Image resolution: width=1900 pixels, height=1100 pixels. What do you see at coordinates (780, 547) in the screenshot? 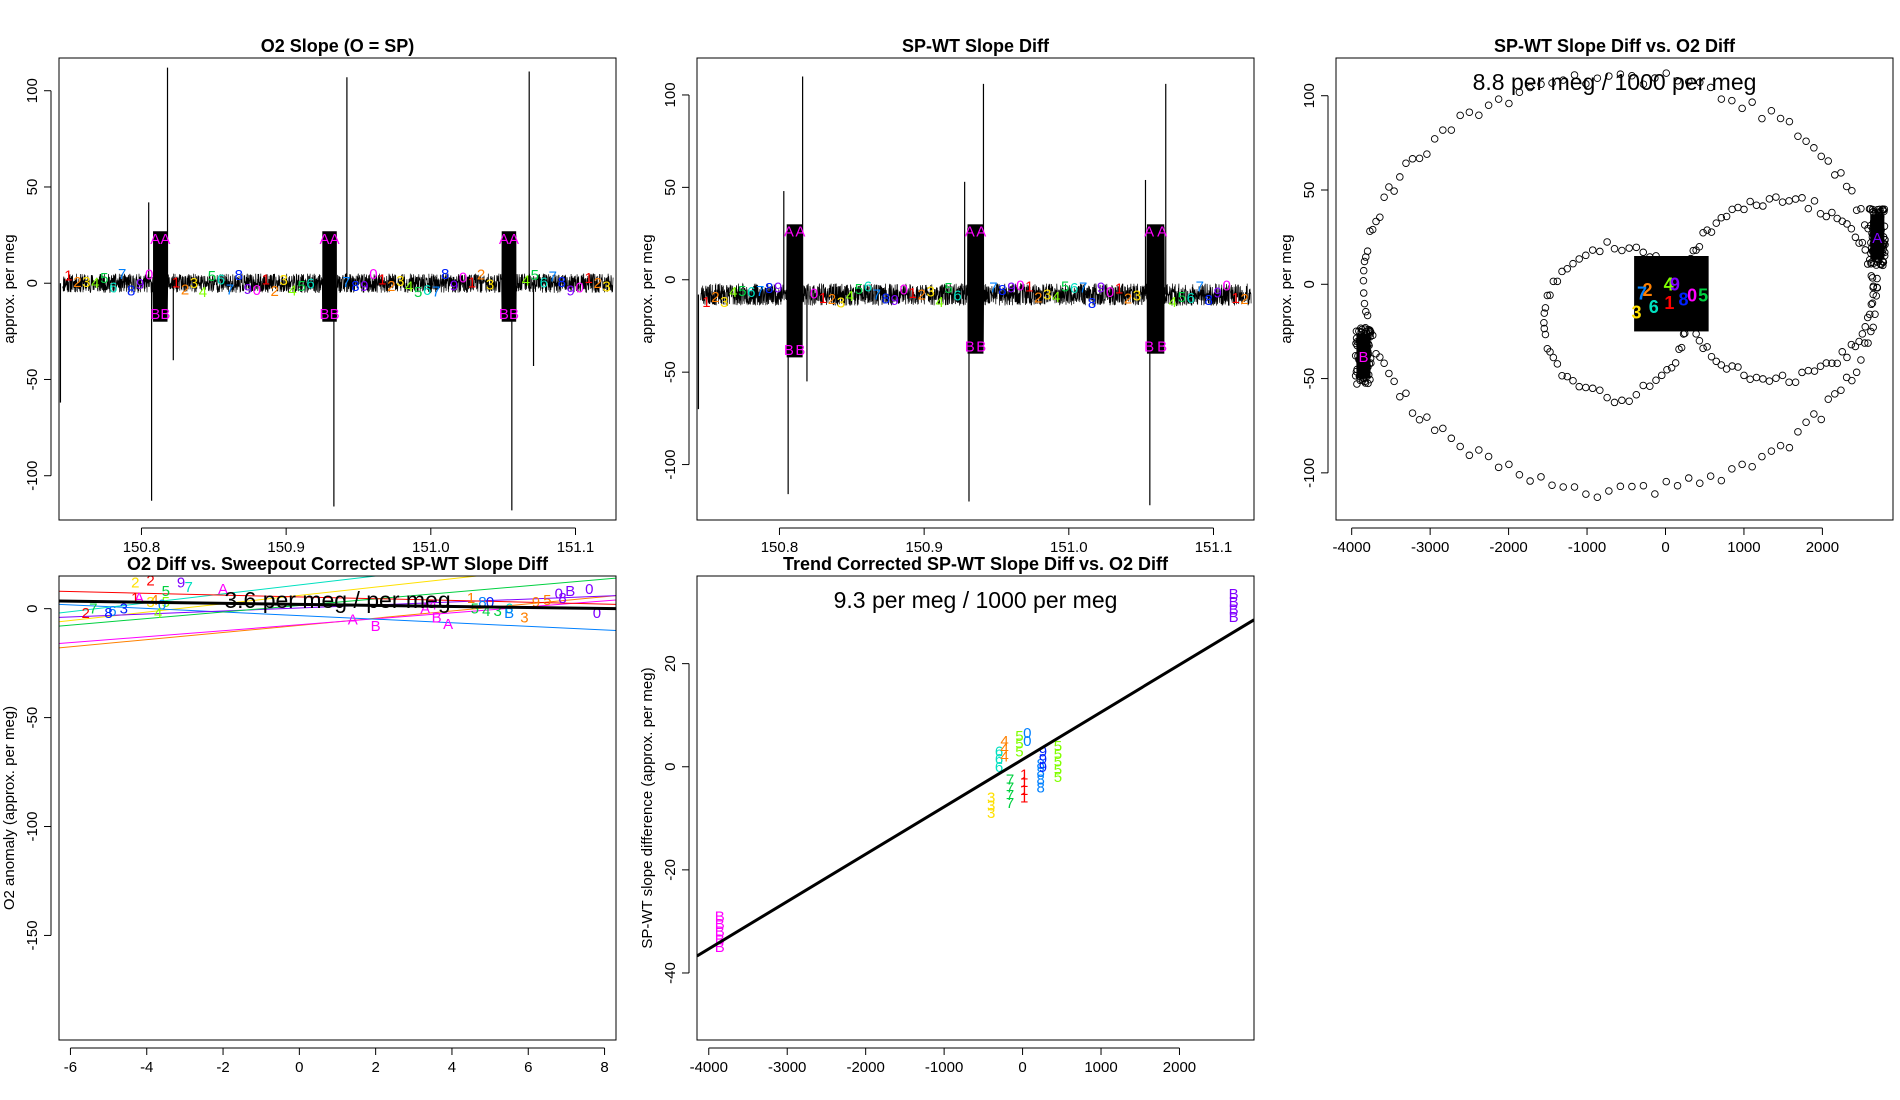
I see `x-tick-label: 150.8` at bounding box center [780, 547].